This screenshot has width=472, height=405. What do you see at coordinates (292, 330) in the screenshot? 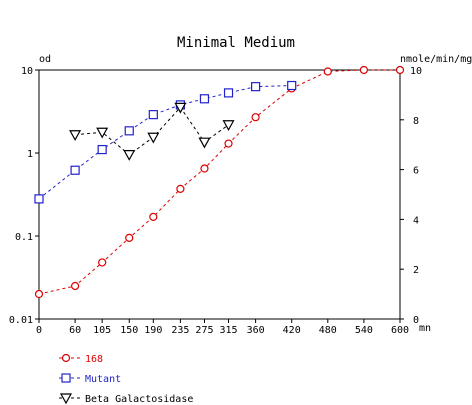
I see `x-tick-label: 420` at bounding box center [292, 330].